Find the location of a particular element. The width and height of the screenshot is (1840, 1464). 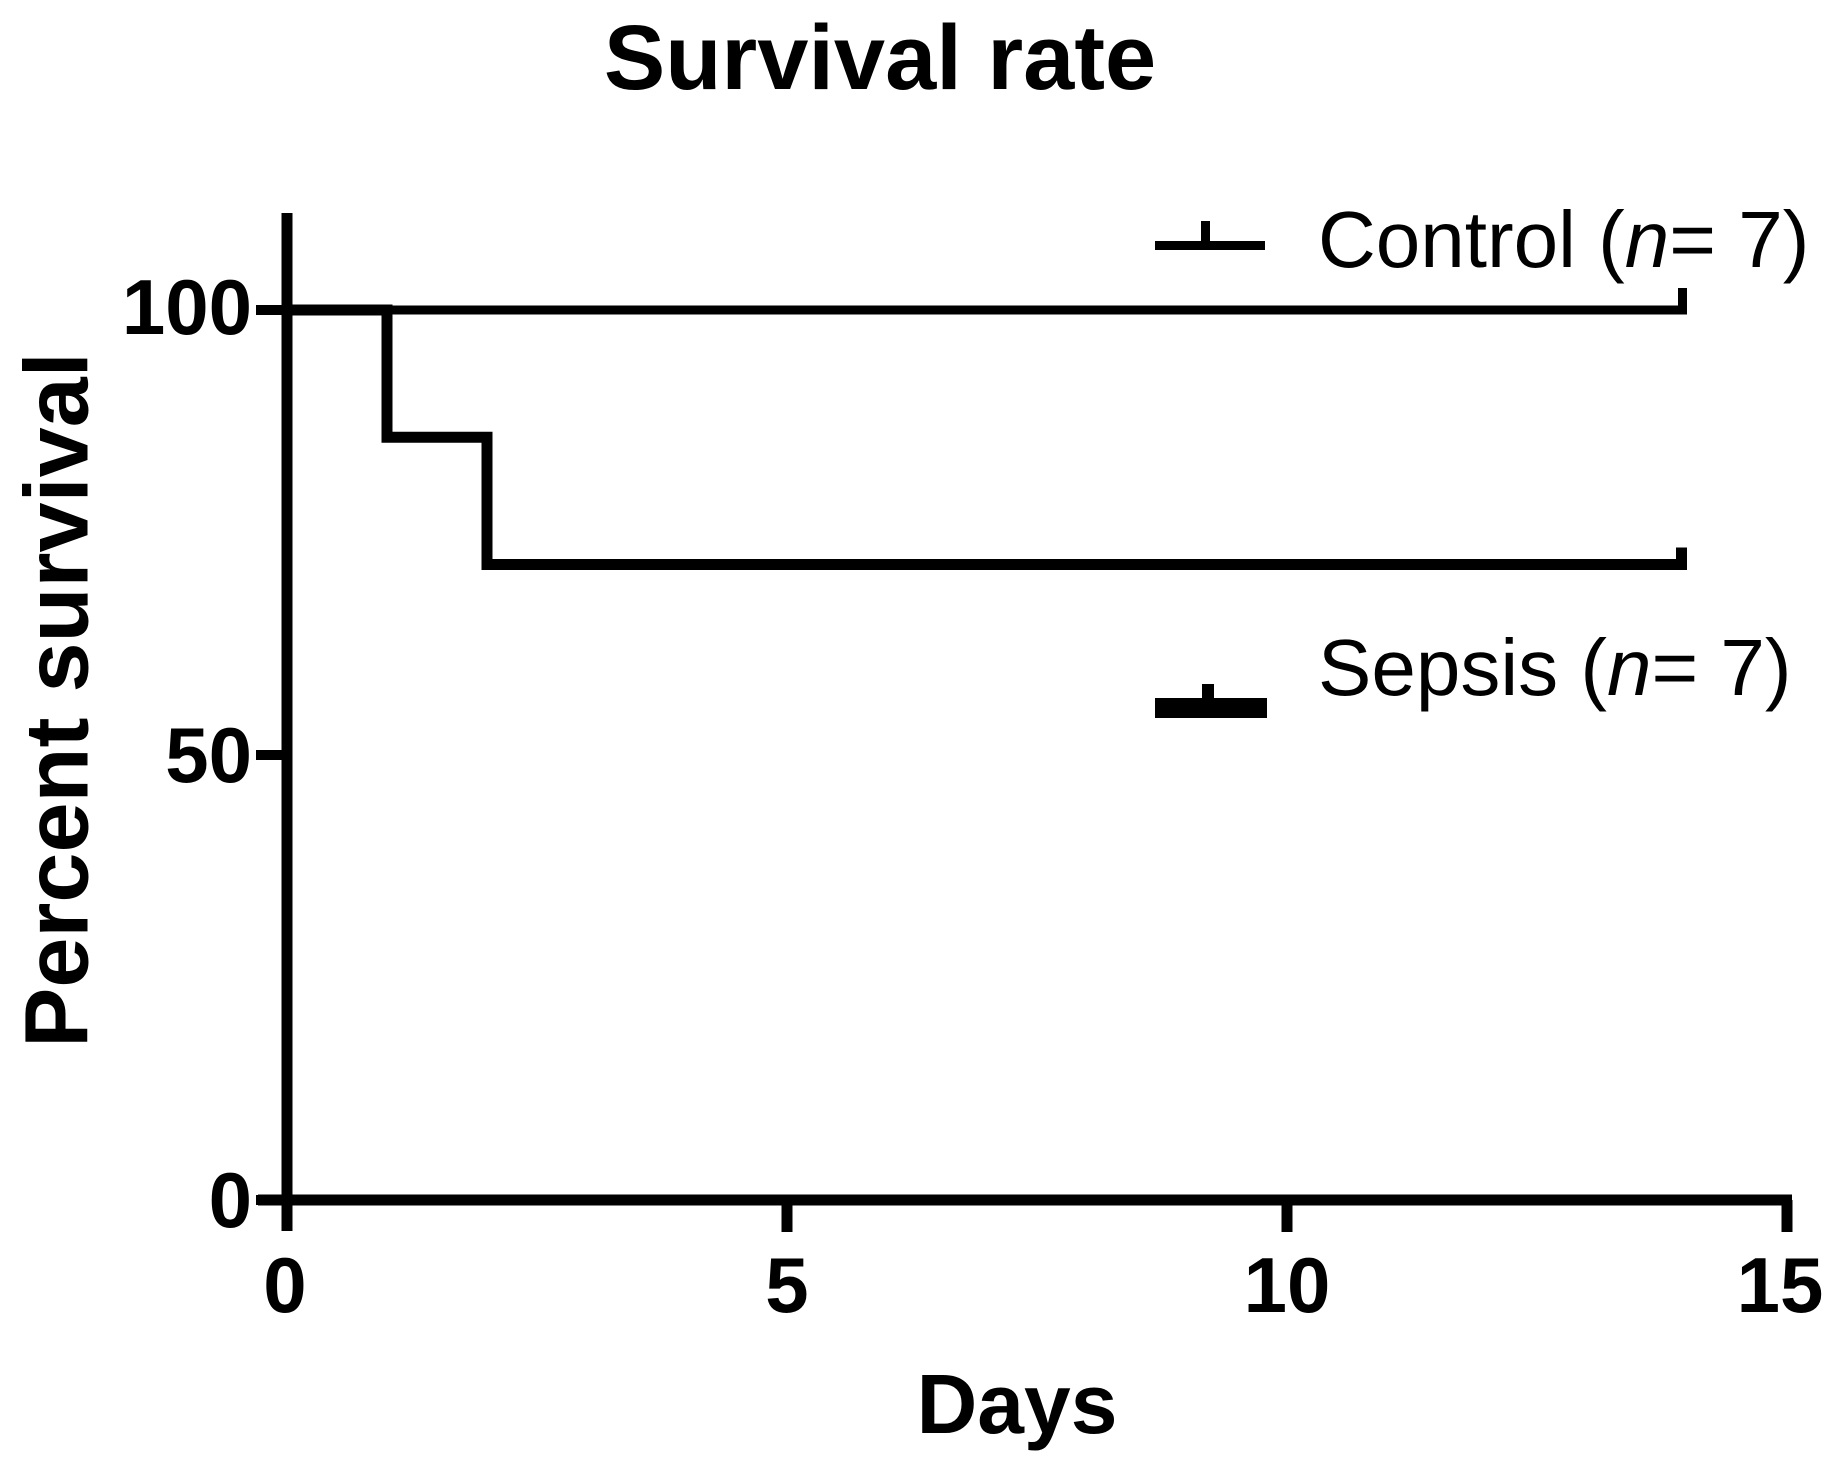

control-legend-marker is located at coordinates (1210, 245).